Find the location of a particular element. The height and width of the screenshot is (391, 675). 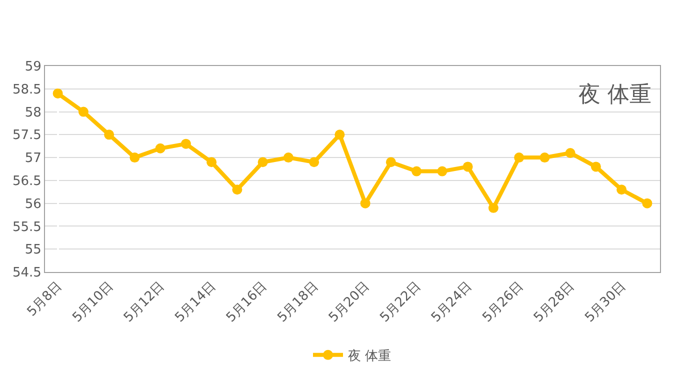

x-tick-label: 5月16日 is located at coordinates (247, 302).